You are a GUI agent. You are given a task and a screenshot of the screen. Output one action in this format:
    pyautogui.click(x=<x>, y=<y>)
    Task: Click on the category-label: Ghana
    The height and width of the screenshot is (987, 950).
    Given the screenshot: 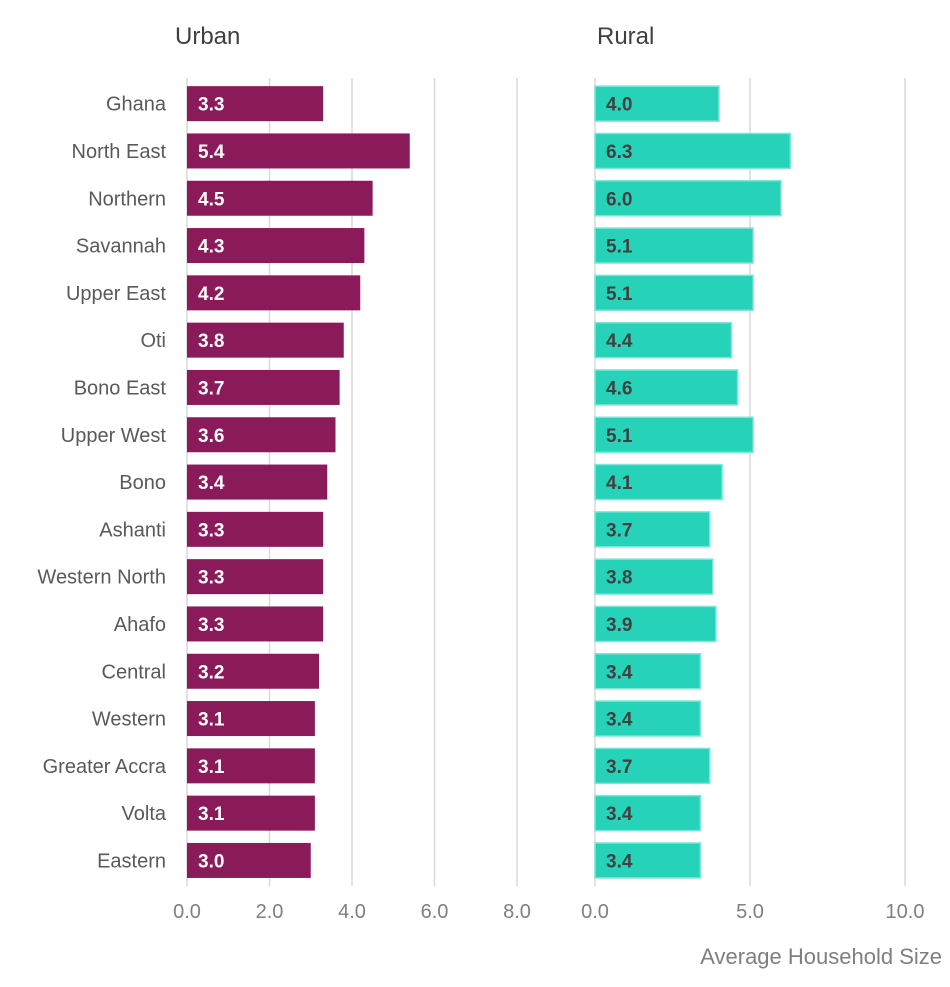 What is the action you would take?
    pyautogui.click(x=136, y=105)
    